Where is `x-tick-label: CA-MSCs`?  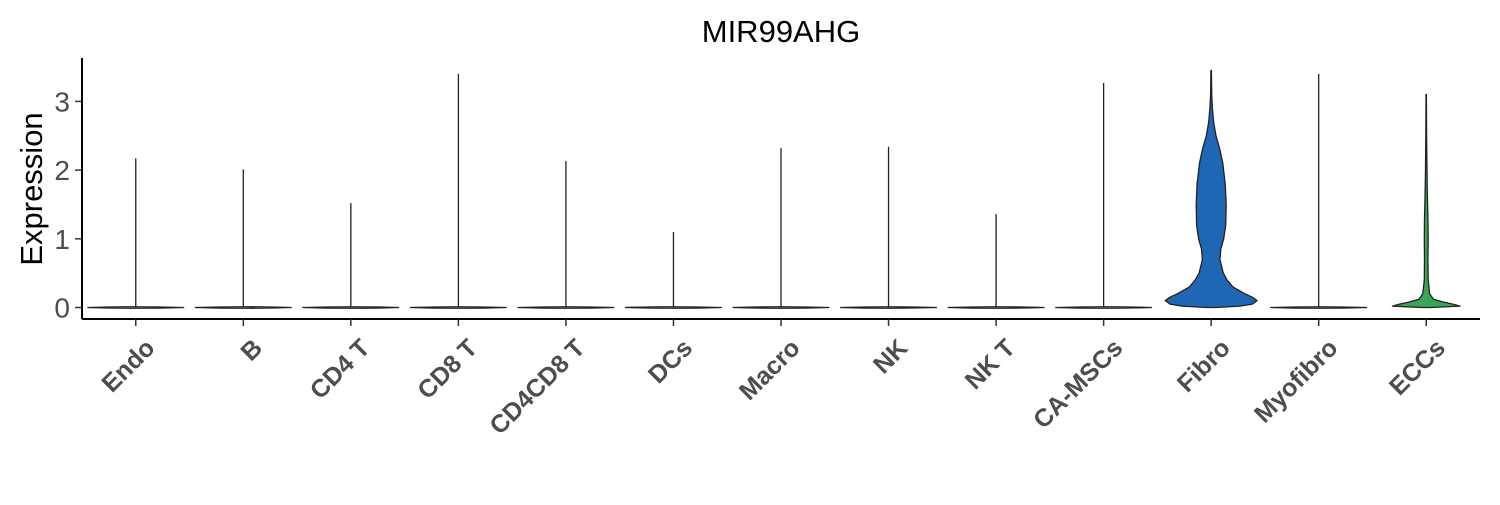 x-tick-label: CA-MSCs is located at coordinates (1078, 384).